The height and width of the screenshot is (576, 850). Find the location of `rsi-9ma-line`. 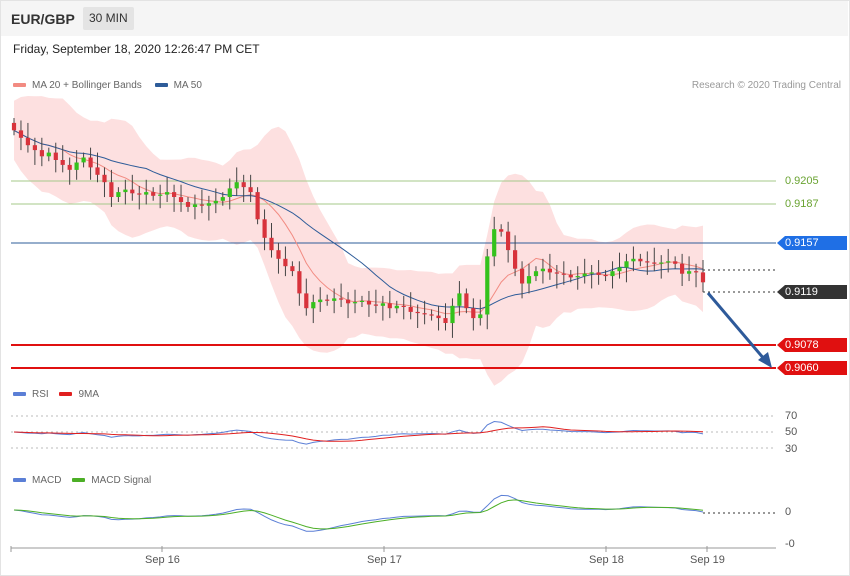

rsi-9ma-line is located at coordinates (358, 434).